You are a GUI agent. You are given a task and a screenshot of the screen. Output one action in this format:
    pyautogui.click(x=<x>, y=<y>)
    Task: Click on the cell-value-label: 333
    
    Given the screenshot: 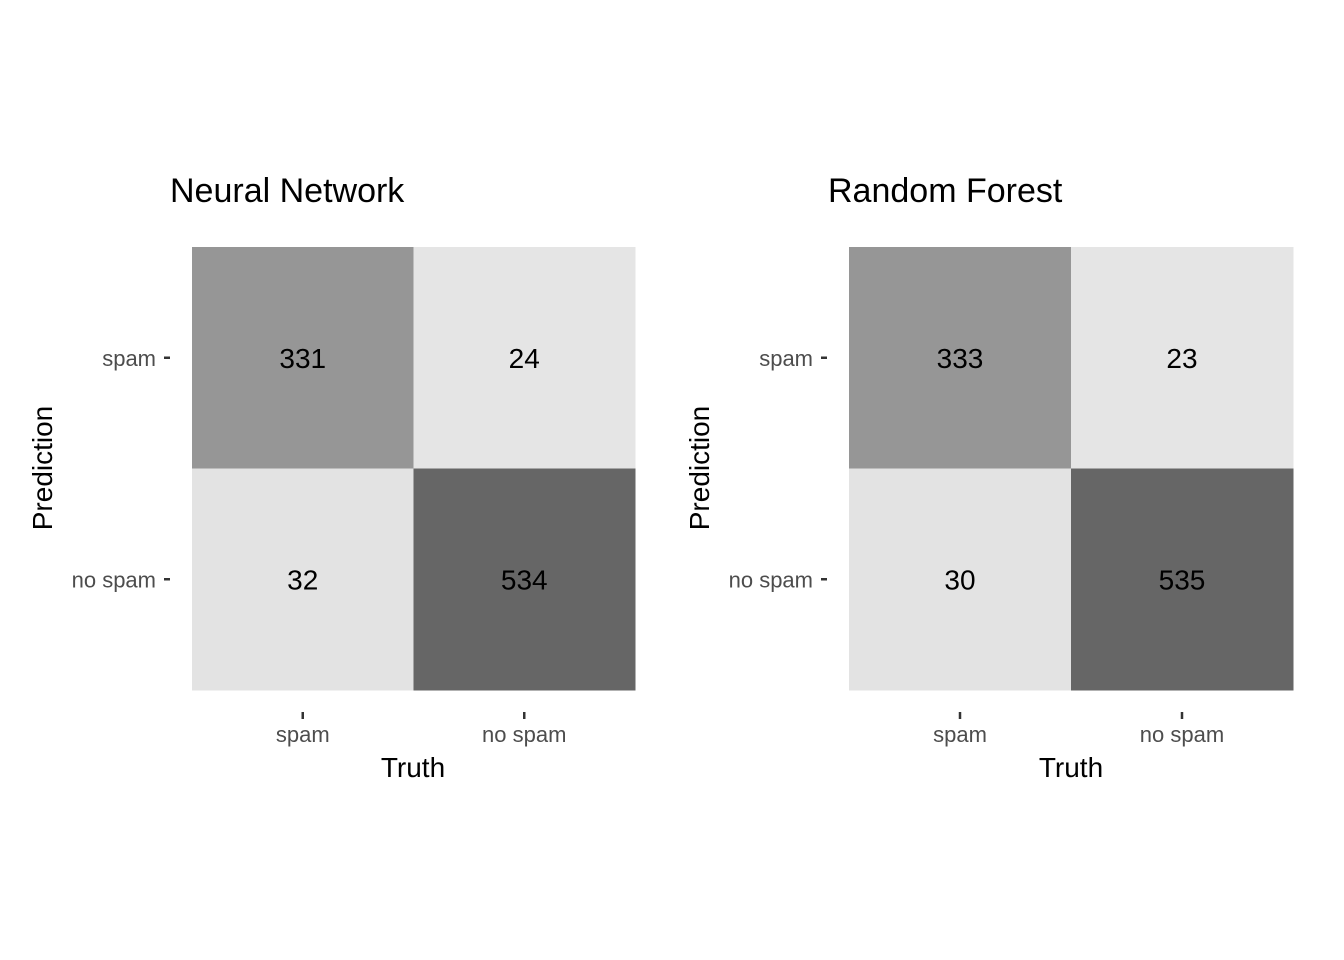 What is the action you would take?
    pyautogui.click(x=960, y=358)
    